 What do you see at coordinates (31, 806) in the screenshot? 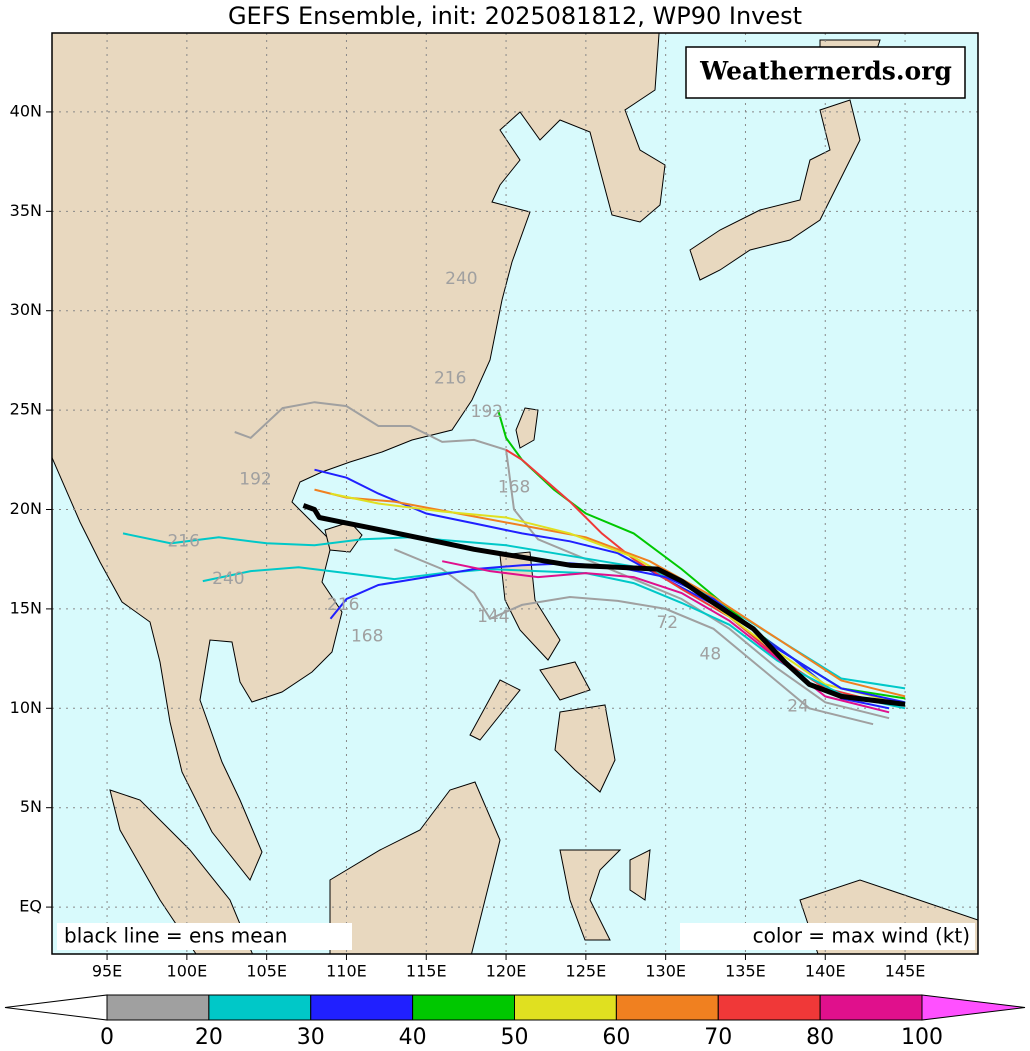
I see `lat-tick-label: 5N` at bounding box center [31, 806].